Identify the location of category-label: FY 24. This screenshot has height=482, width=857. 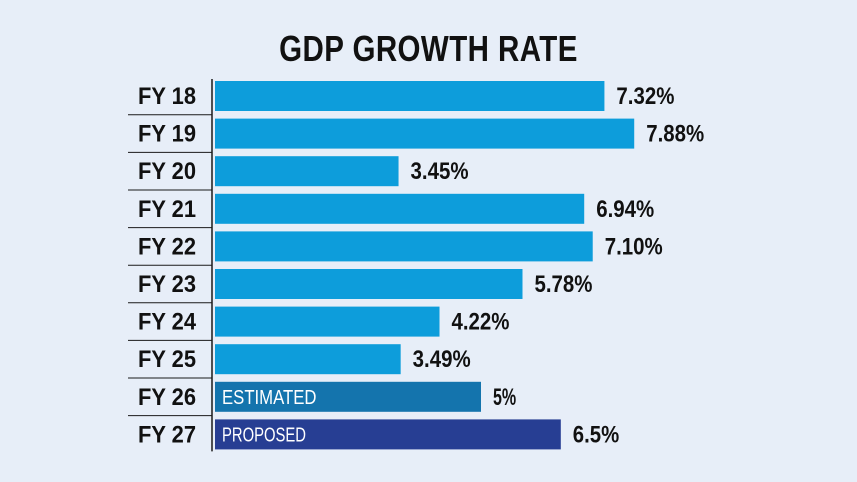
(167, 322).